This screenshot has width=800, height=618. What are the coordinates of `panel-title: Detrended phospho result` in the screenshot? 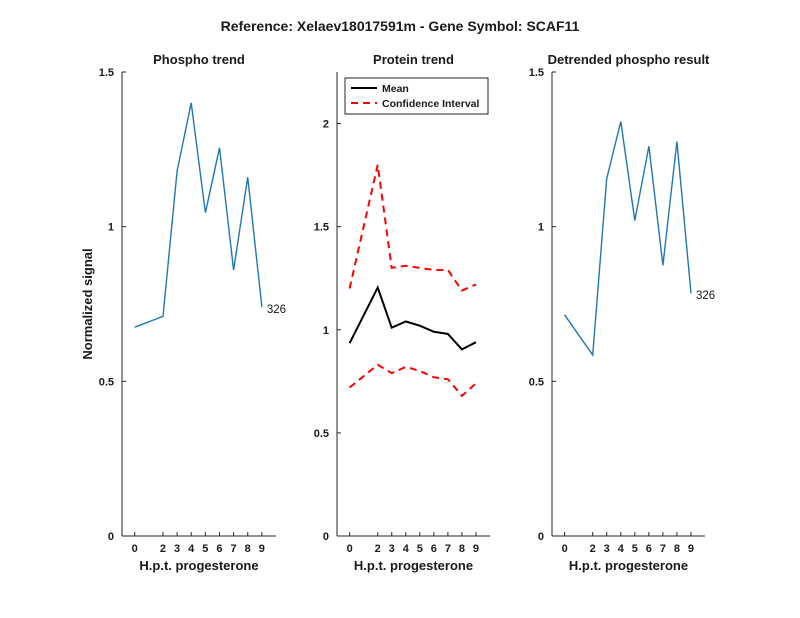 It's located at (629, 59).